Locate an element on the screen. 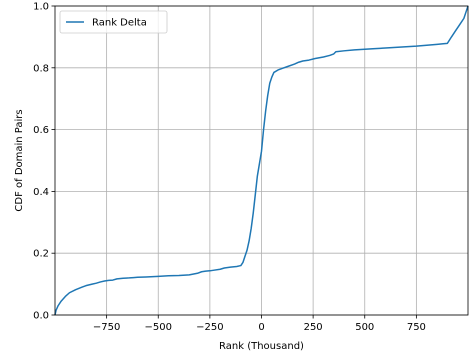  legend: Rank Delta is located at coordinates (113, 22).